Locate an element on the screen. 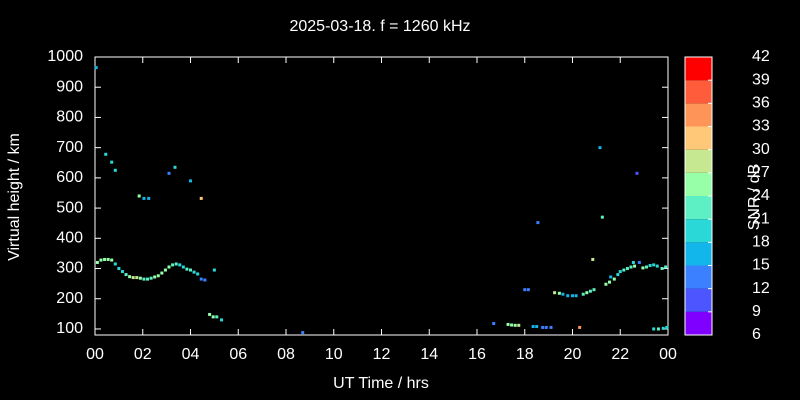 This screenshot has width=800, height=400. x-tick-label: 06 is located at coordinates (238, 354).